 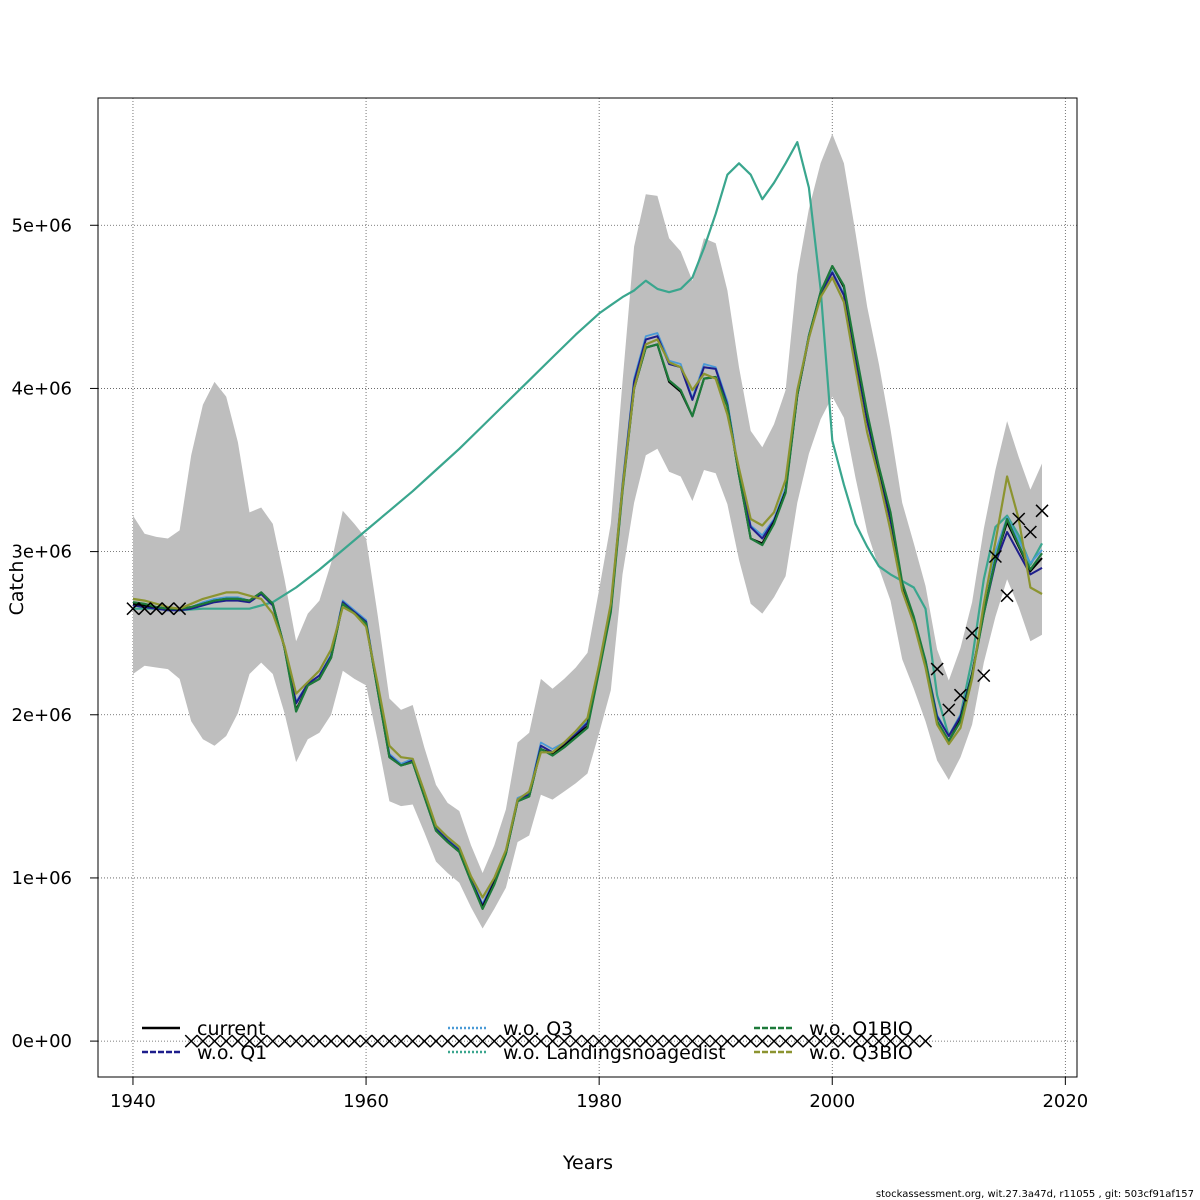 I want to click on x-tick-label: 2020, so click(x=1065, y=1101).